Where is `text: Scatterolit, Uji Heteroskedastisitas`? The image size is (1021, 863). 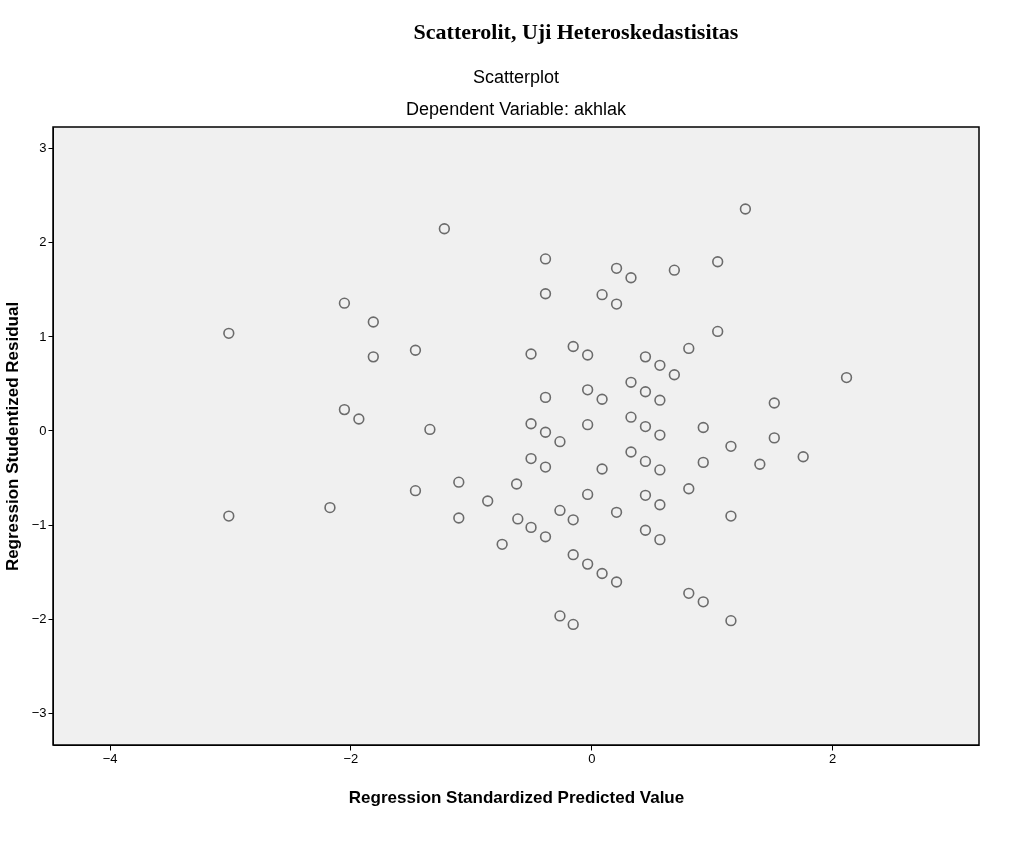 text: Scatterolit, Uji Heteroskedastisitas is located at coordinates (576, 31).